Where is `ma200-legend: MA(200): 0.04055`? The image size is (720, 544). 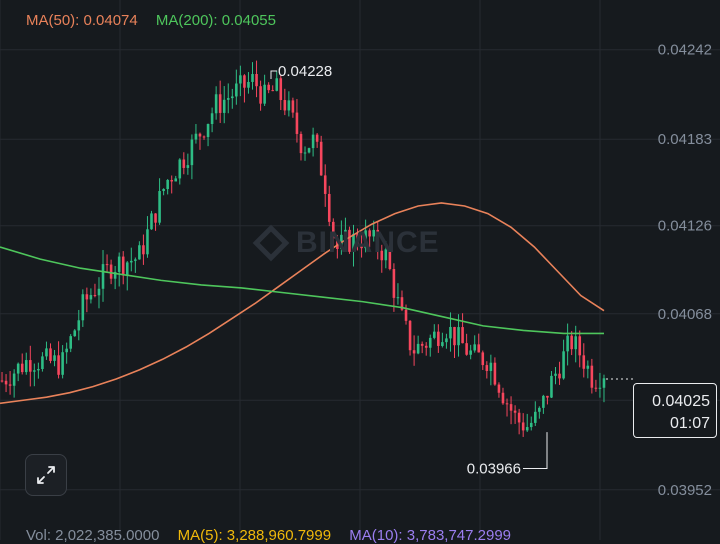
ma200-legend: MA(200): 0.04055 is located at coordinates (215, 20).